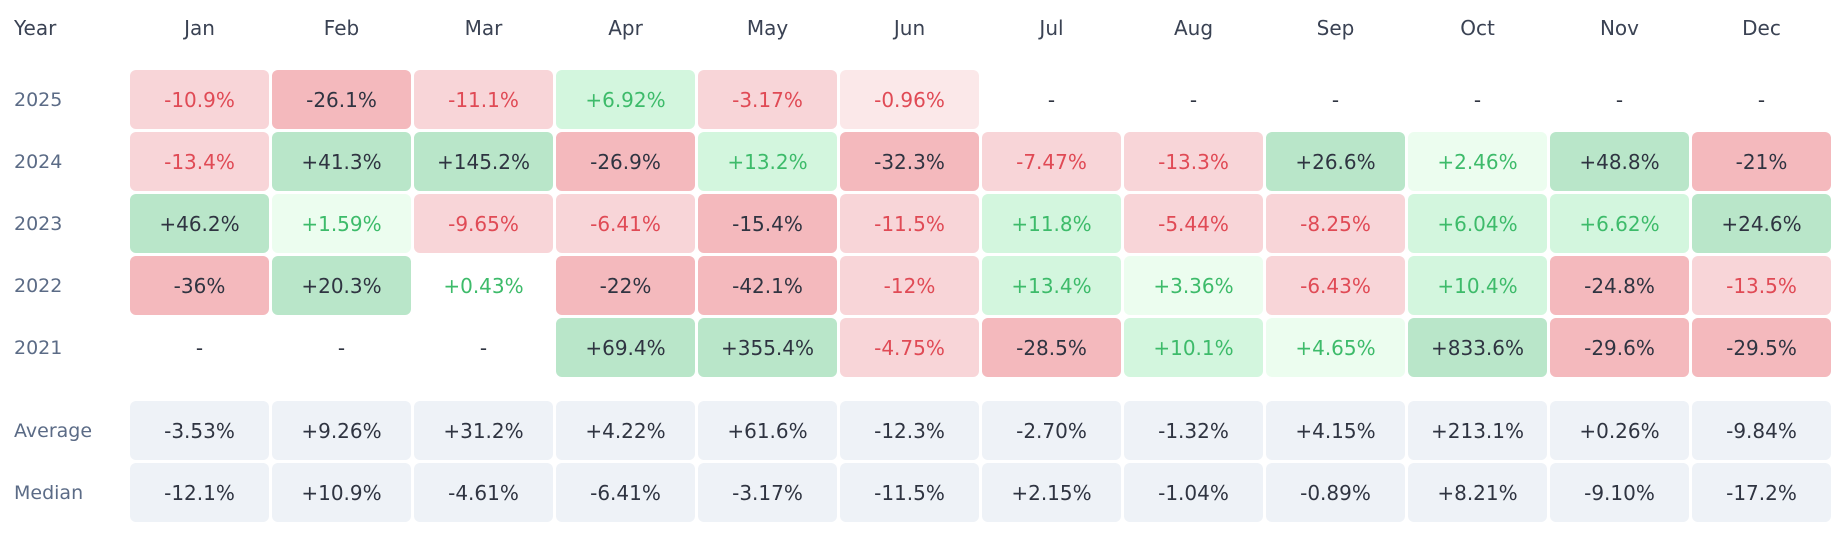 This screenshot has height=542, width=1848. What do you see at coordinates (483, 28) in the screenshot?
I see `header-month-mar: Mar` at bounding box center [483, 28].